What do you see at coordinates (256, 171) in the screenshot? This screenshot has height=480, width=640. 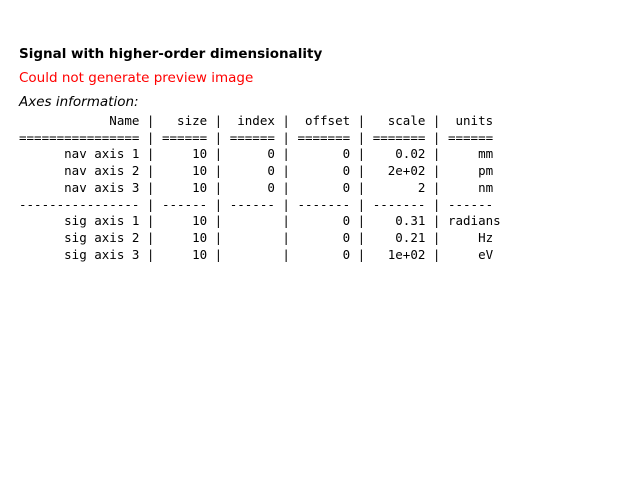 I see `axes-table-row-nav: nav axis 2 | 10 | 0 | 0 | 2e+02 | pm` at bounding box center [256, 171].